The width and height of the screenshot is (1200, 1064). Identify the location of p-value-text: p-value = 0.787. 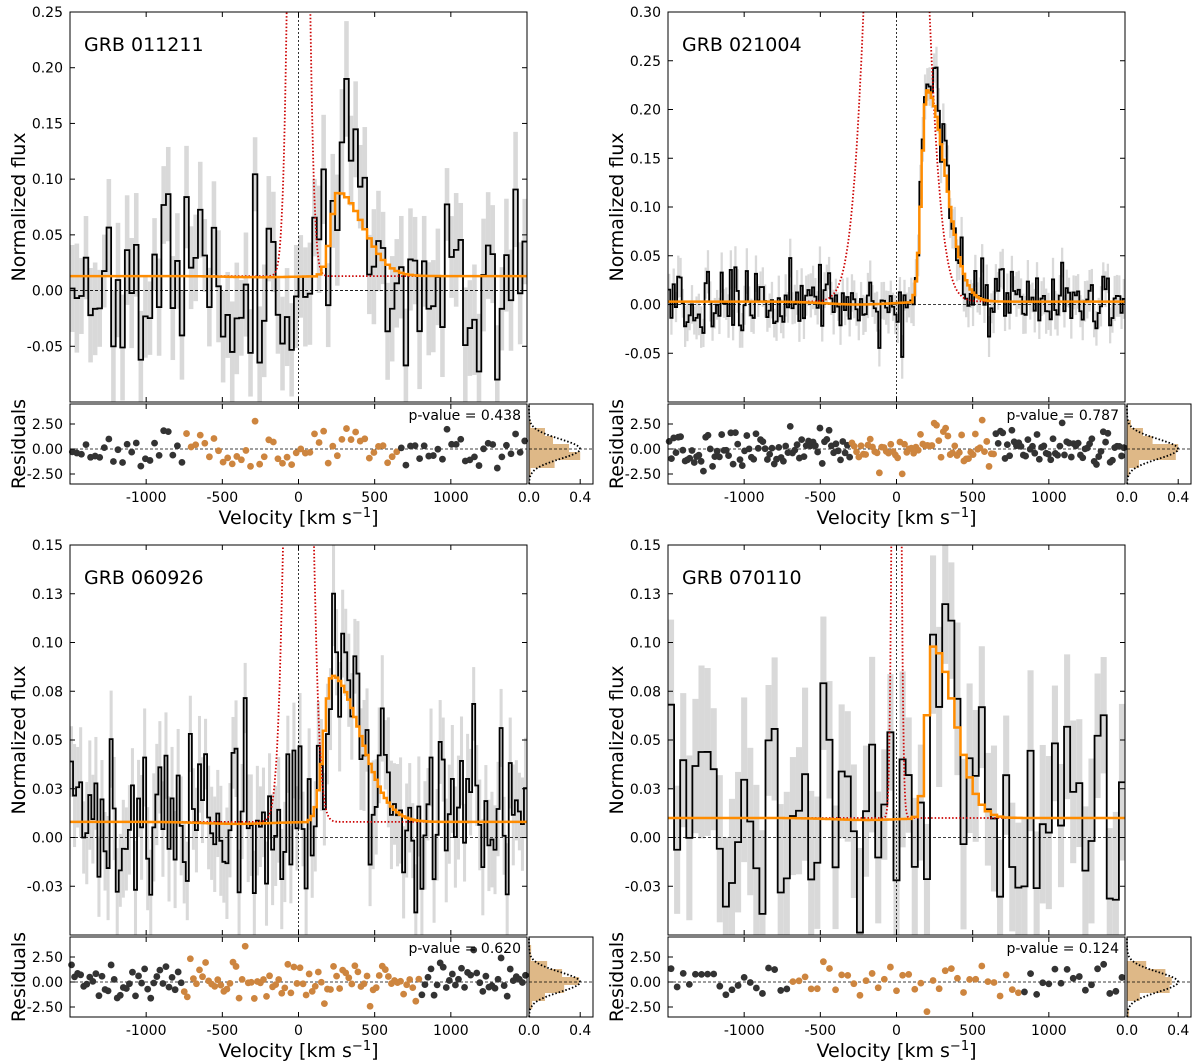
(1062, 416).